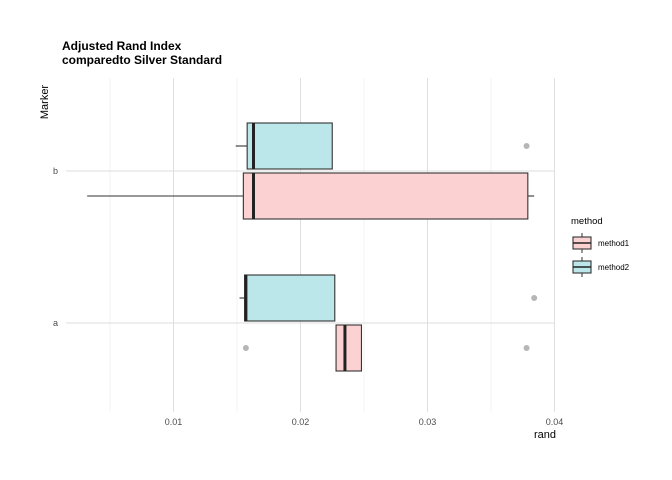 The width and height of the screenshot is (672, 480). Describe the element at coordinates (364, 422) in the screenshot. I see `x-axis-ticks: 0.01 0.02 0.03 0.04` at that location.